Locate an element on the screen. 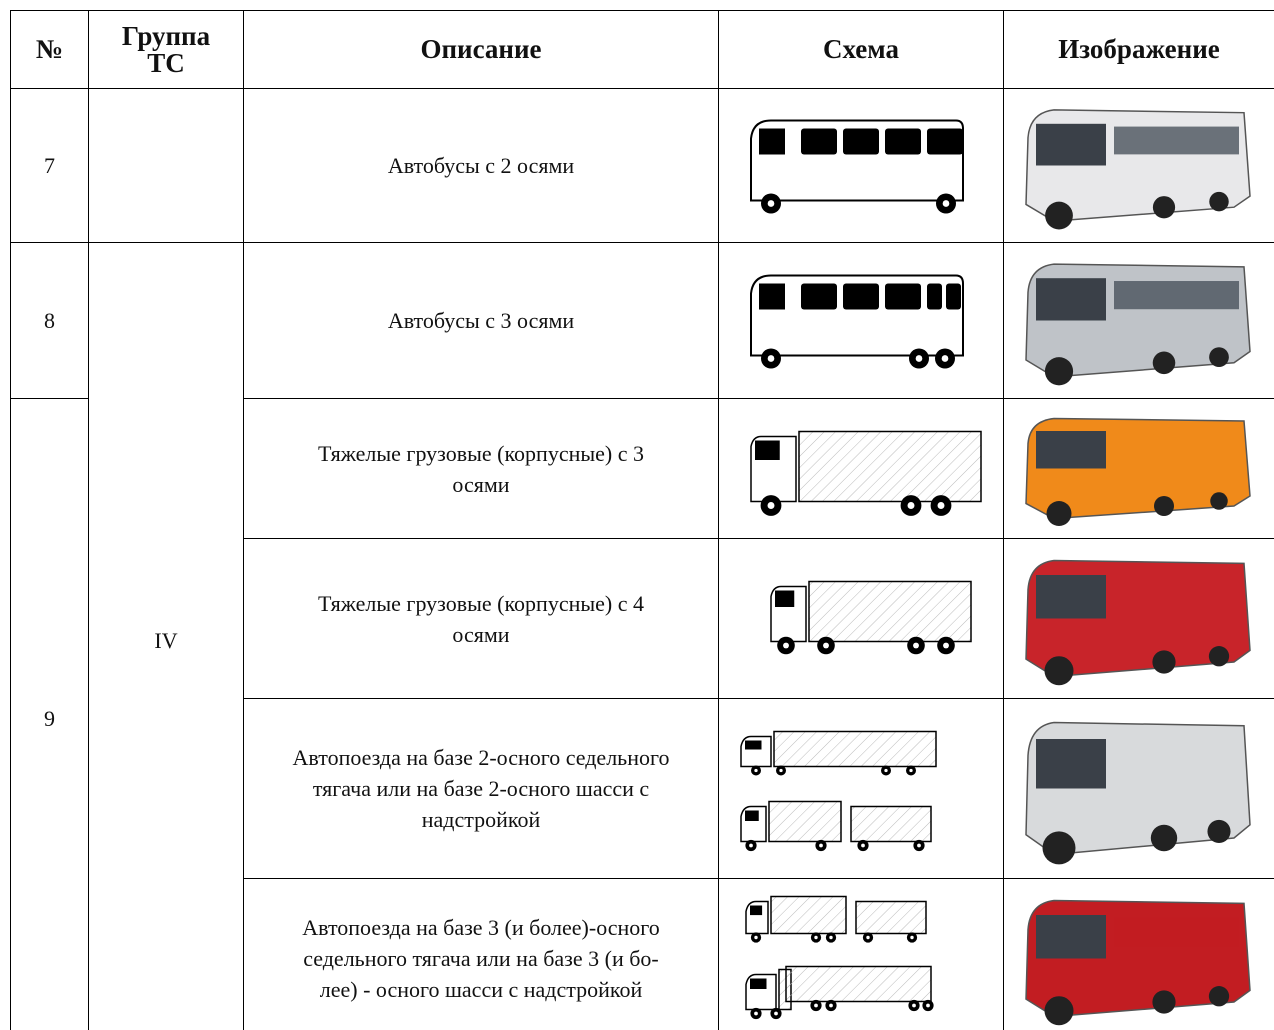 The image size is (1274, 1030). description-line: надстройкой is located at coordinates (481, 819).